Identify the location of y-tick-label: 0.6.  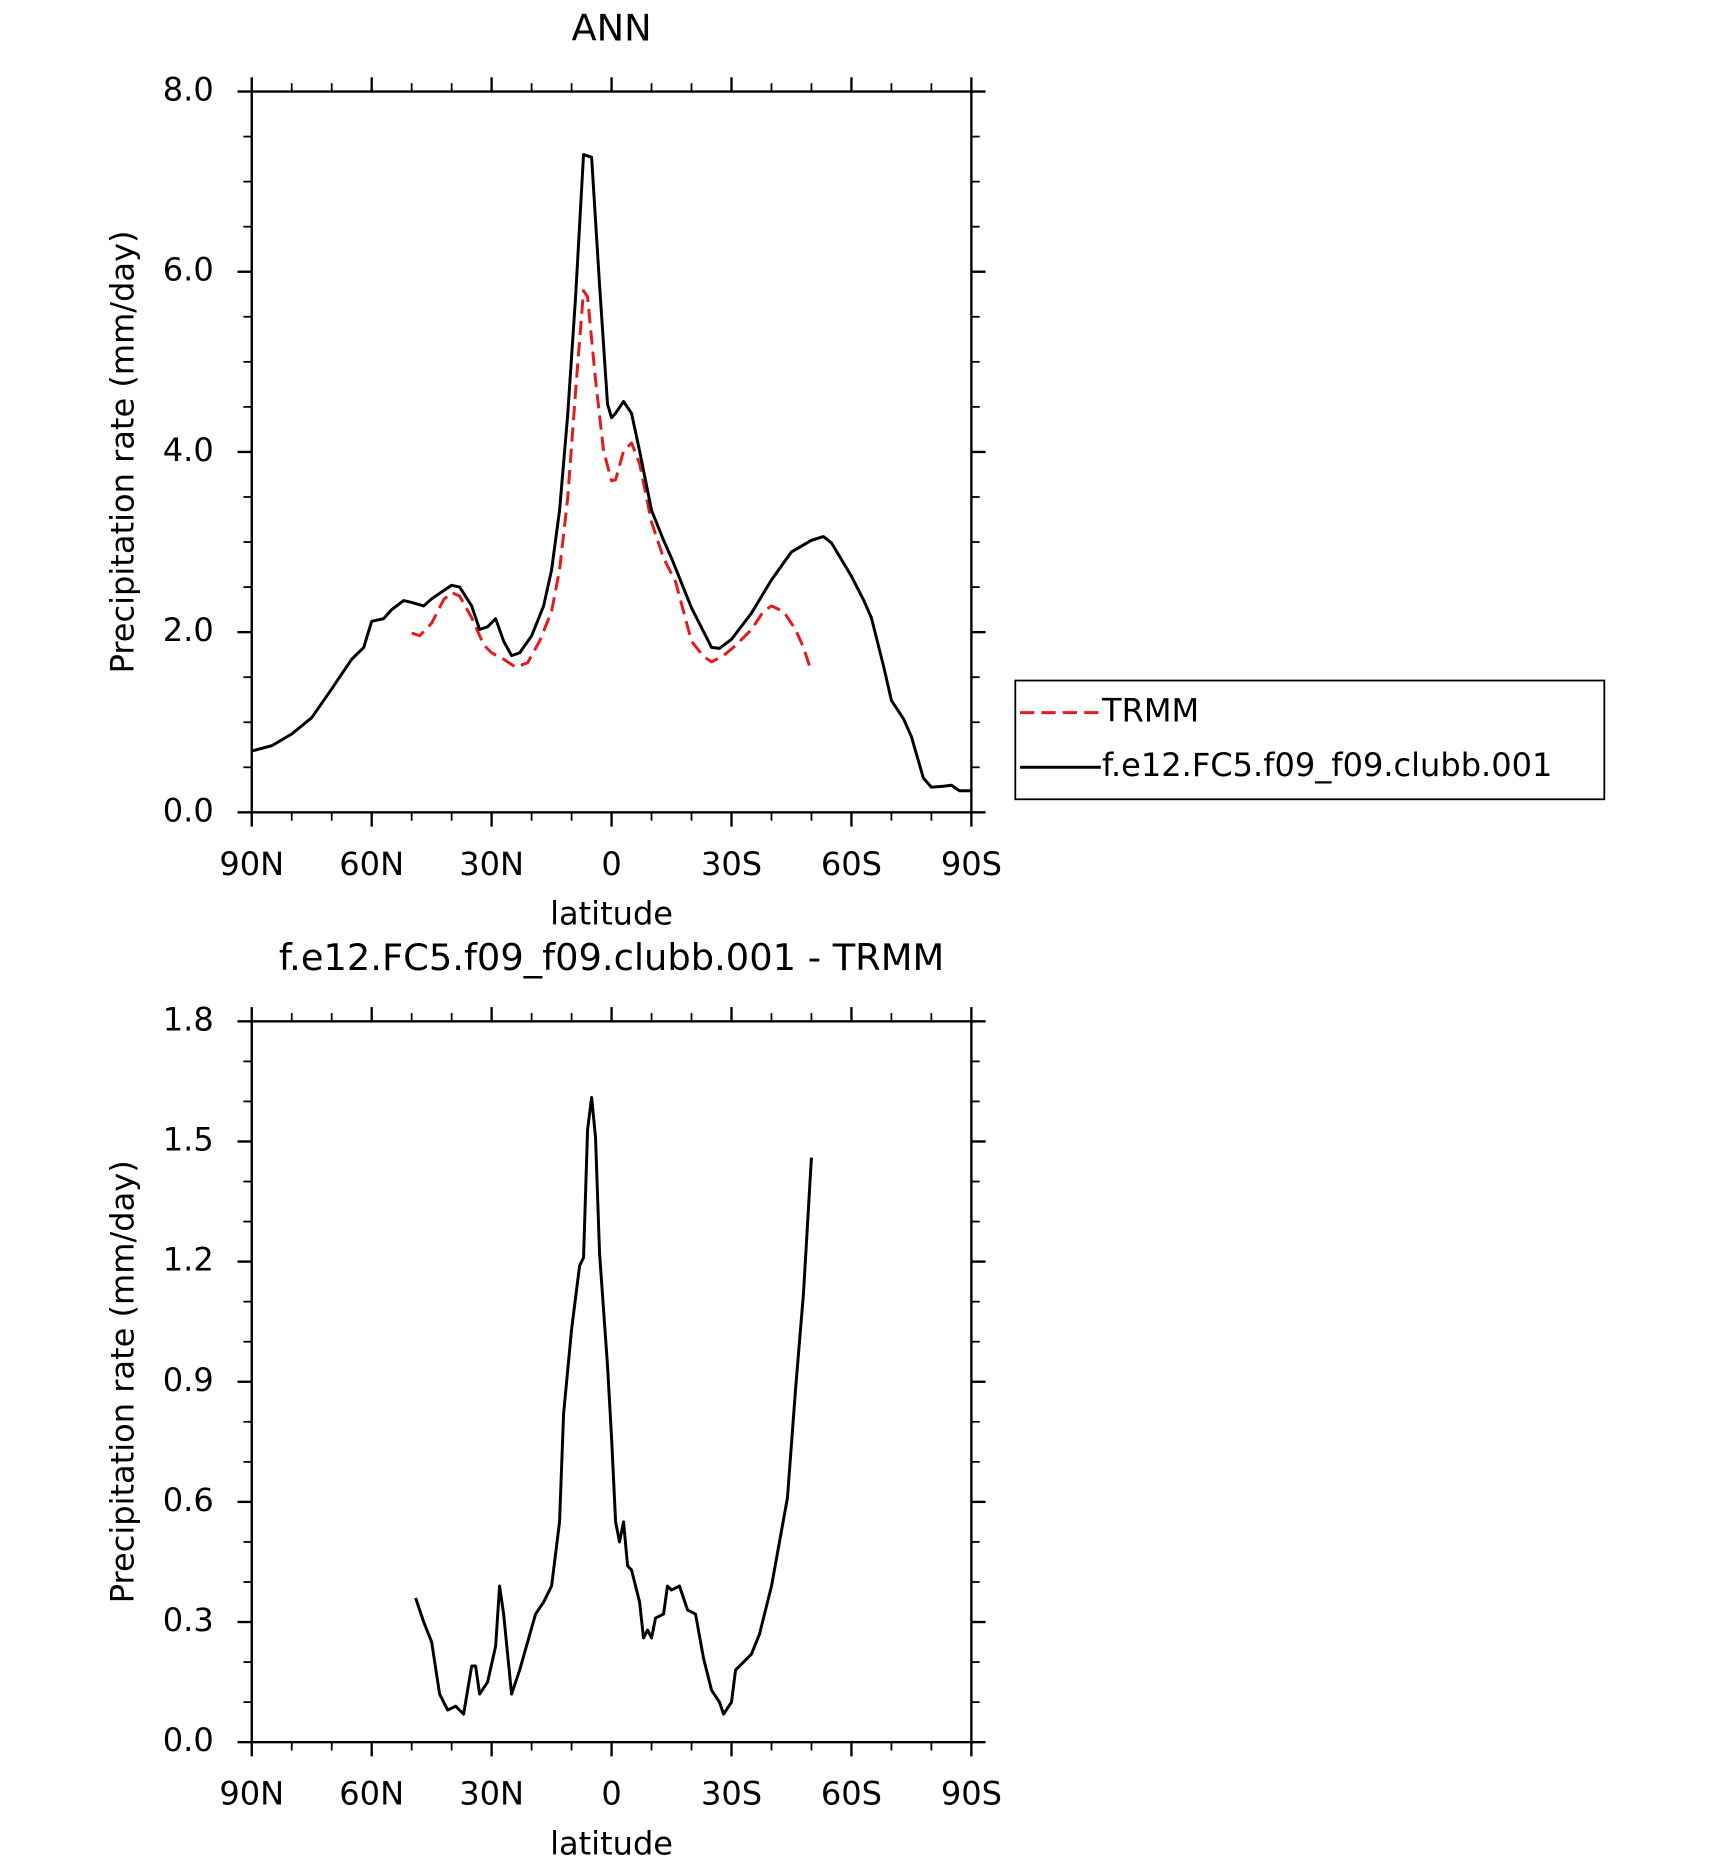
(188, 1500).